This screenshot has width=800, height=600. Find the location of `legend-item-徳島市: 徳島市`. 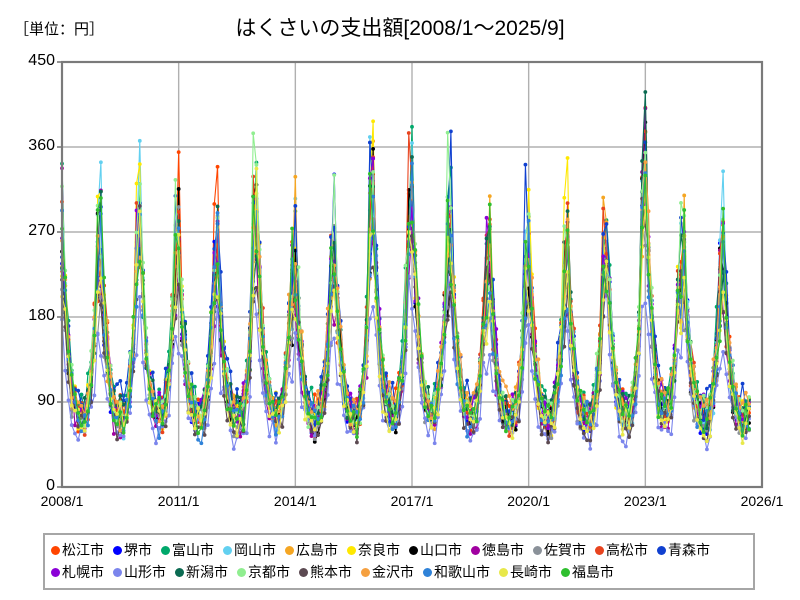

legend-item-徳島市: 徳島市 is located at coordinates (497, 550).